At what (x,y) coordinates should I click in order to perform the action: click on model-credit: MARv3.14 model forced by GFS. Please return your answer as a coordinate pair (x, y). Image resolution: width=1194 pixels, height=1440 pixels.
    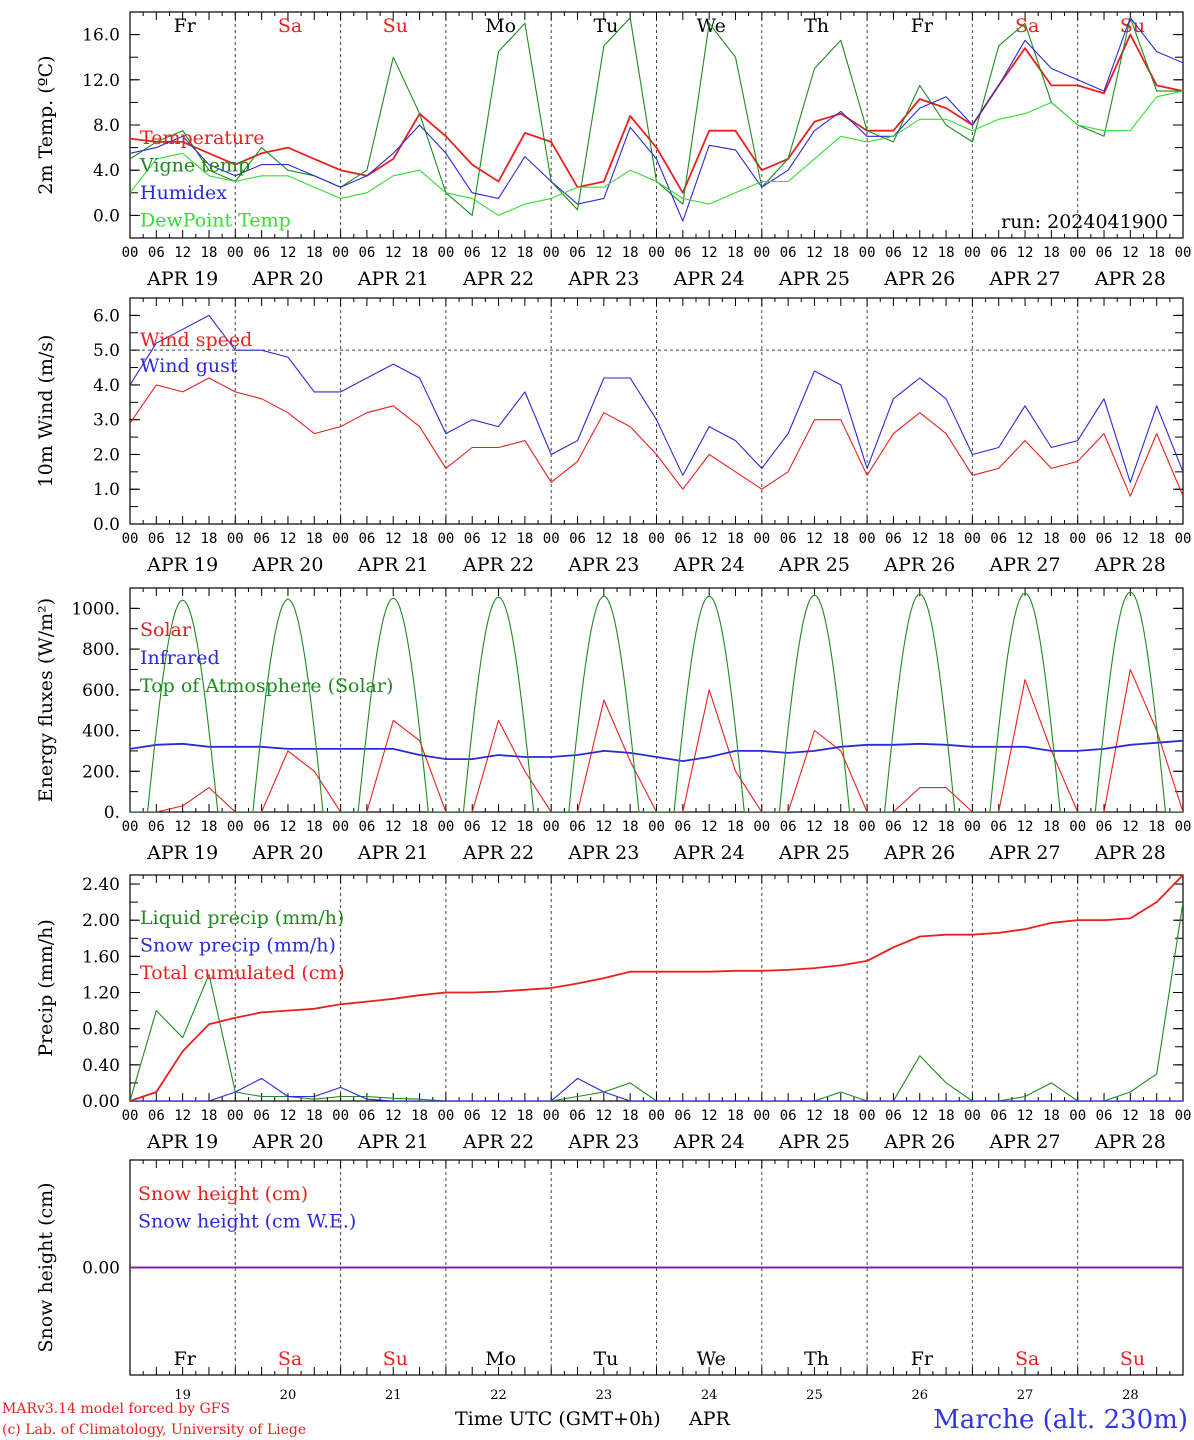
    Looking at the image, I should click on (116, 1409).